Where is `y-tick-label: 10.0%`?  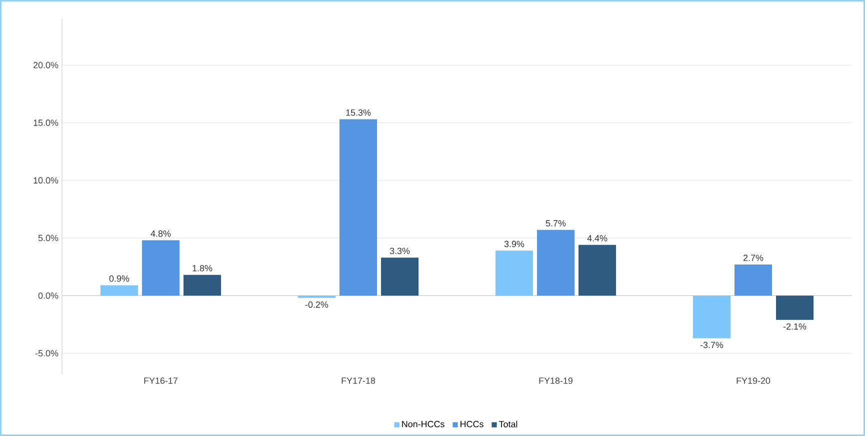 y-tick-label: 10.0% is located at coordinates (46, 180).